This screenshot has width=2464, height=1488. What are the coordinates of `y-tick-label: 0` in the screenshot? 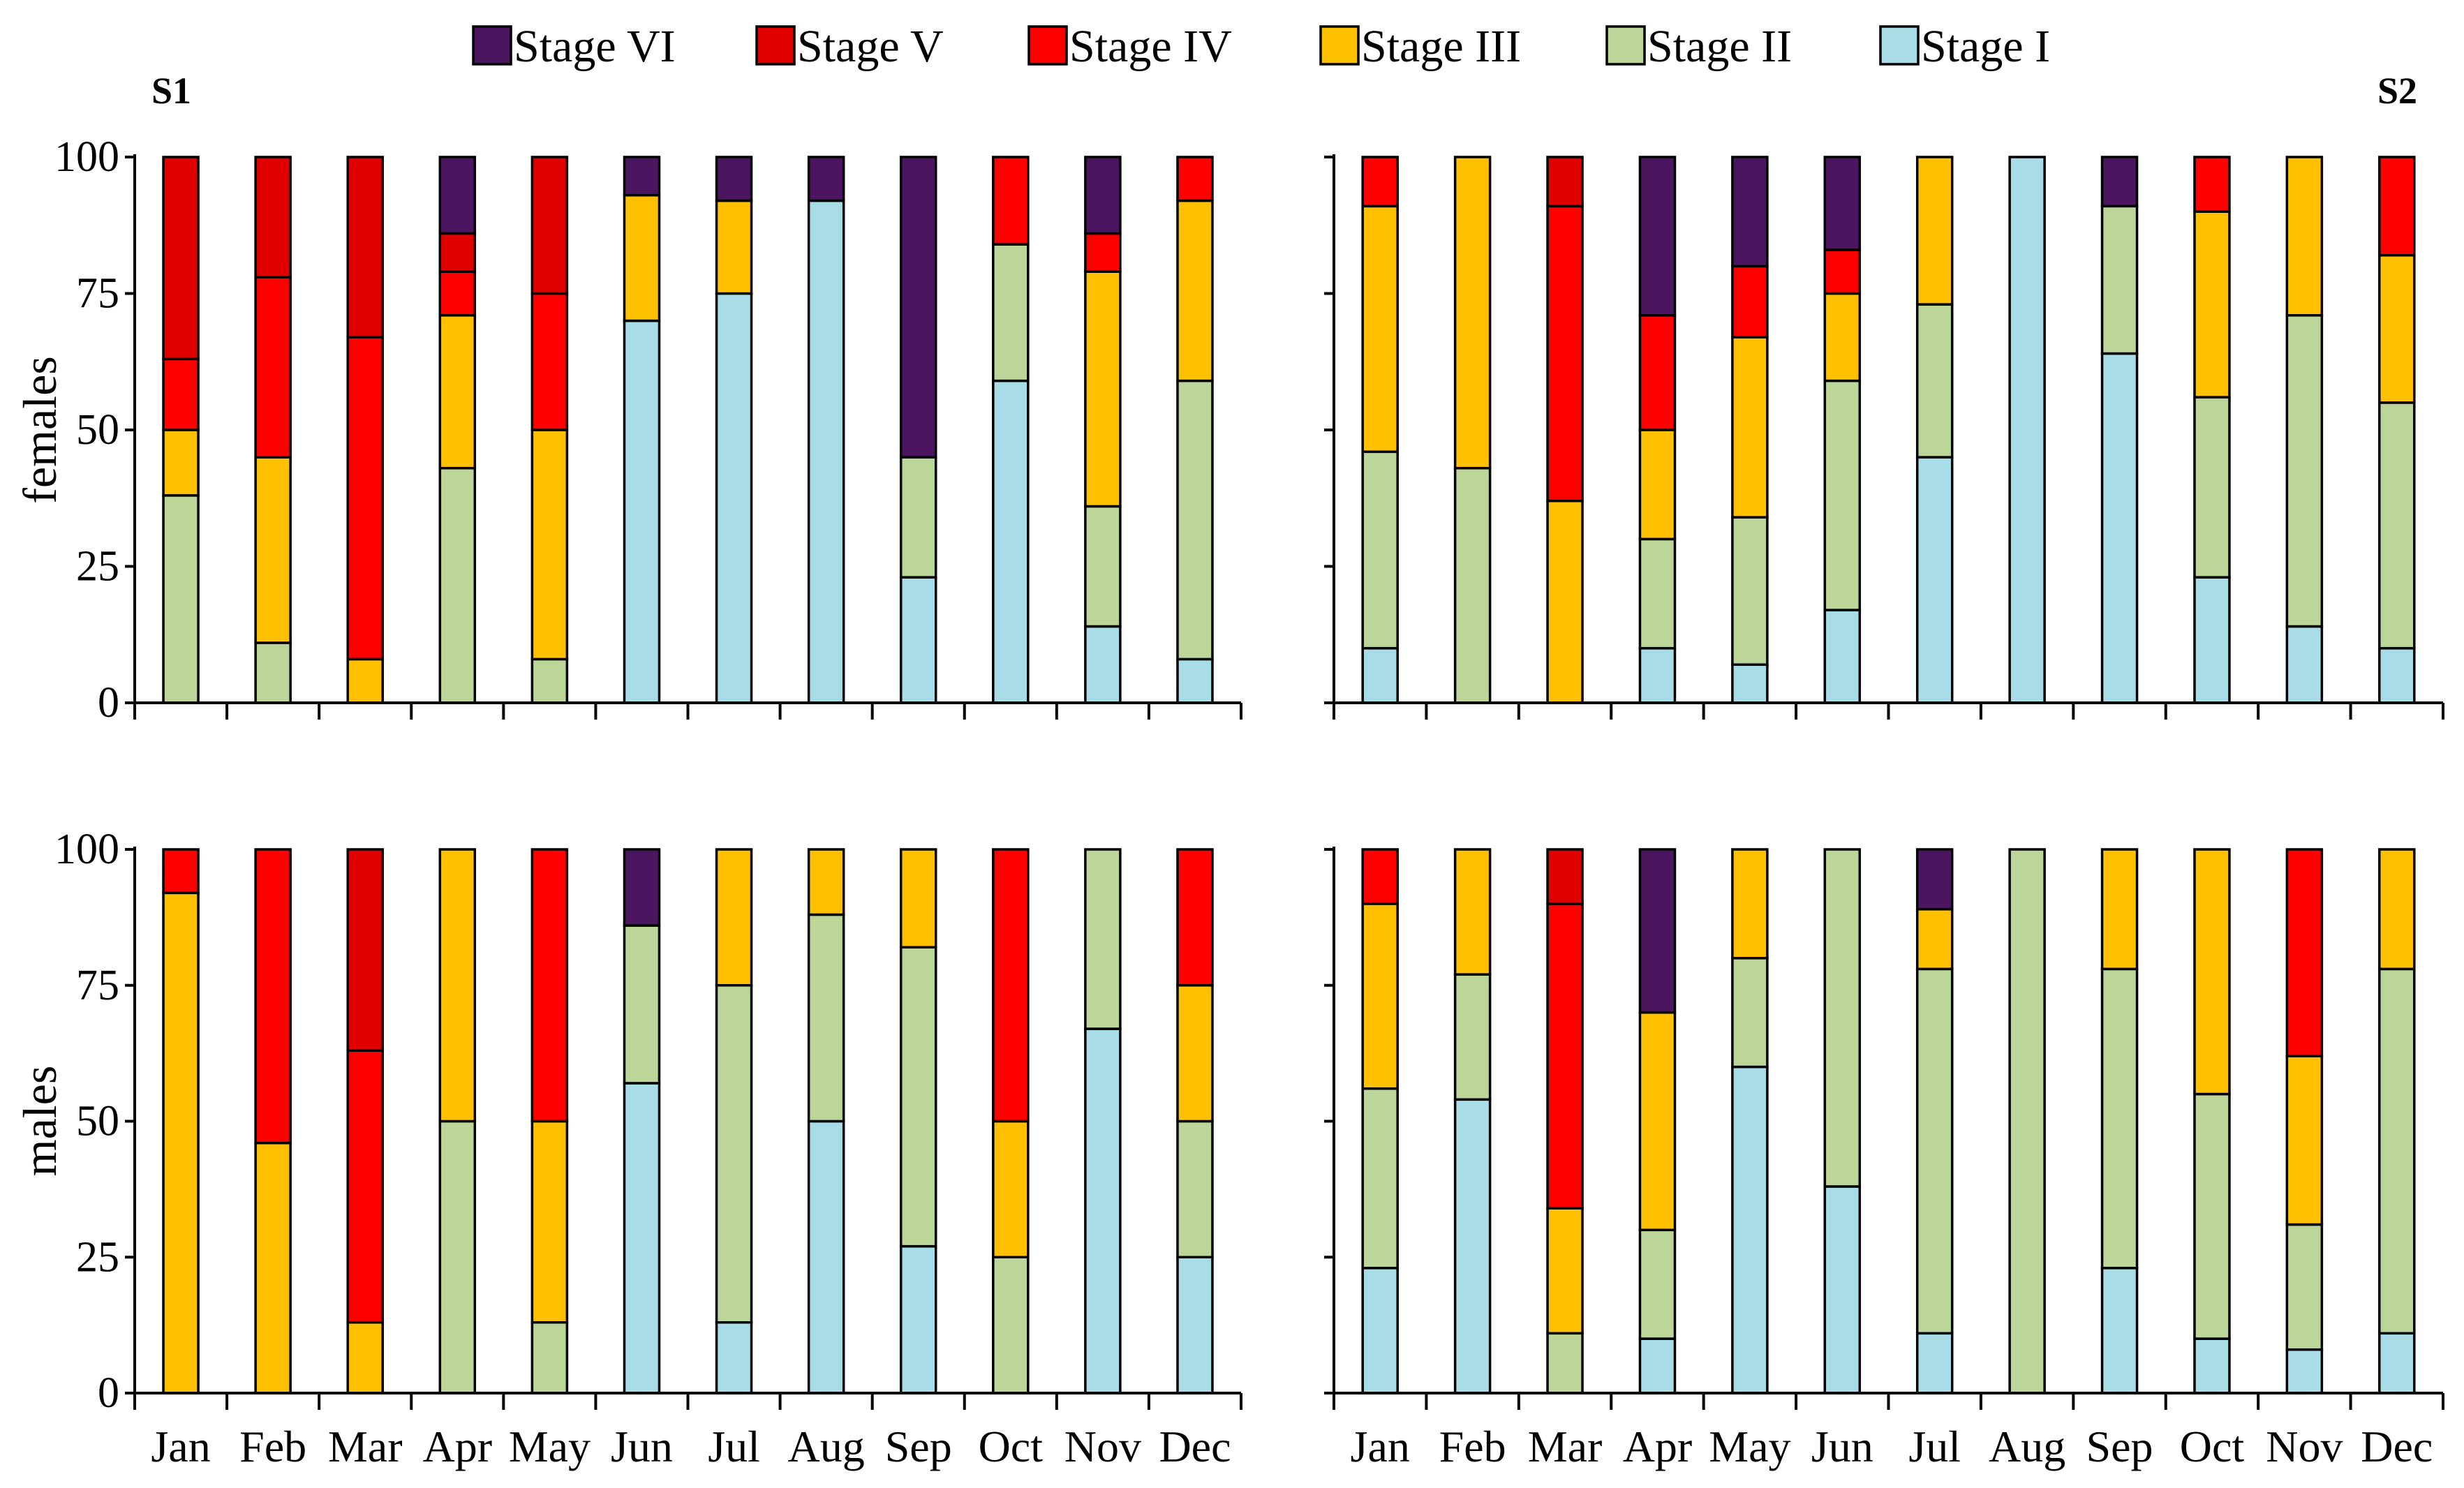 It's located at (108, 703).